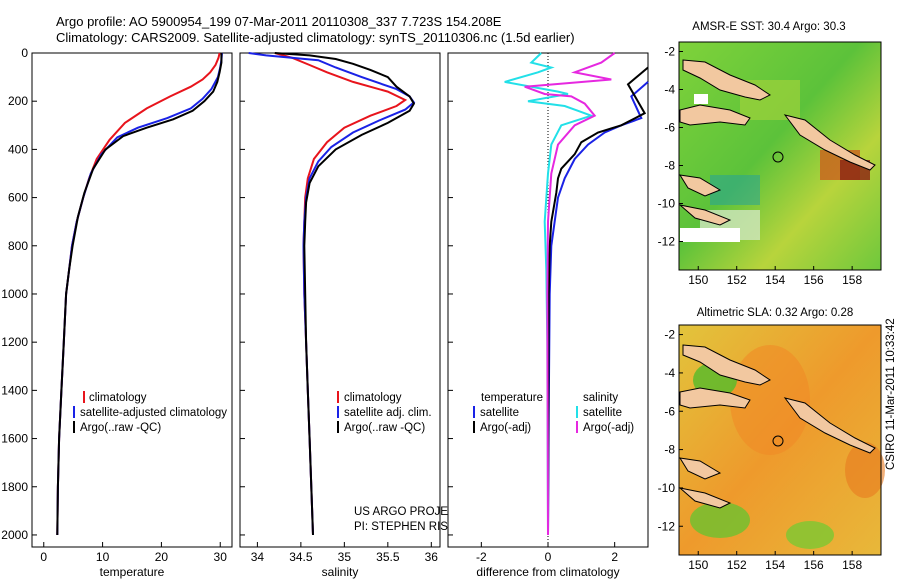 The width and height of the screenshot is (900, 580). I want to click on sst-map-frame, so click(780, 156).